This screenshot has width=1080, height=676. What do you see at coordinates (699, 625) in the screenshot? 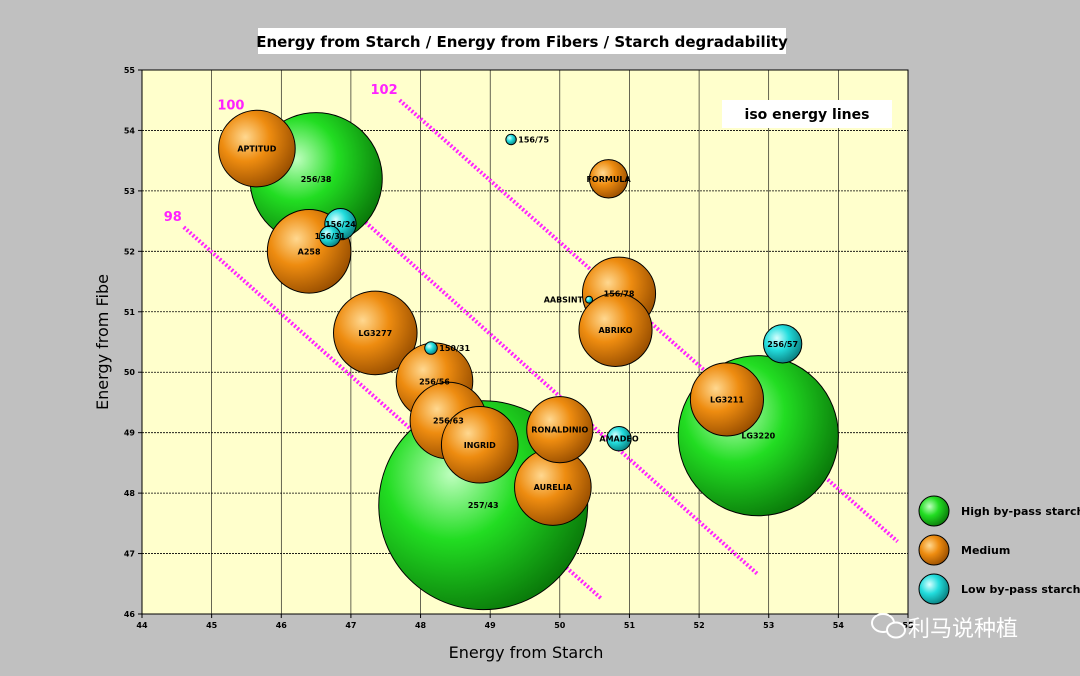
I see `x-tick-label: 52` at bounding box center [699, 625].